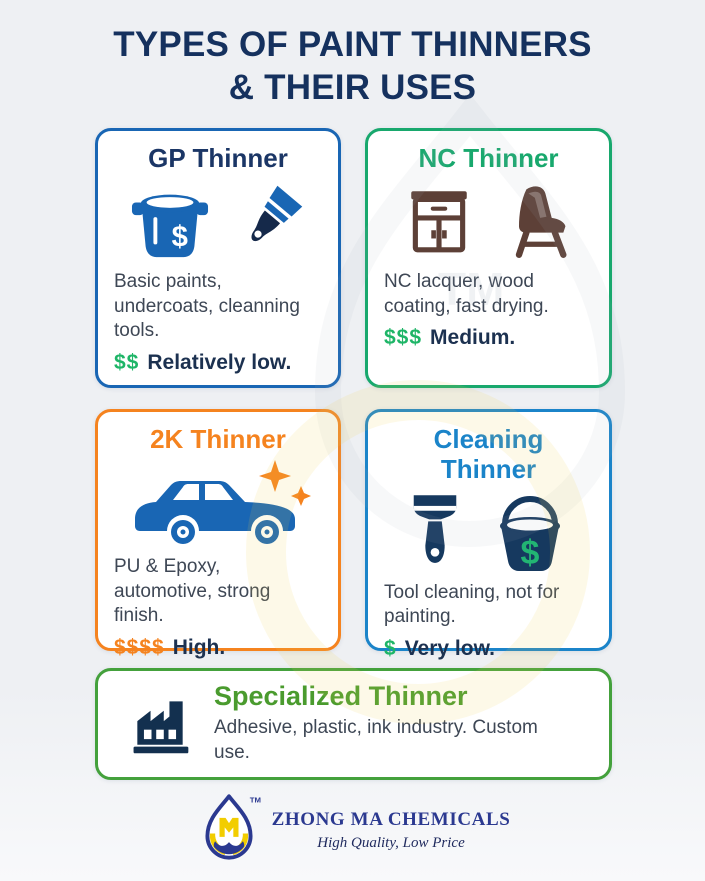 The image size is (705, 881). Describe the element at coordinates (488, 221) in the screenshot. I see `nc-icon-row` at that location.